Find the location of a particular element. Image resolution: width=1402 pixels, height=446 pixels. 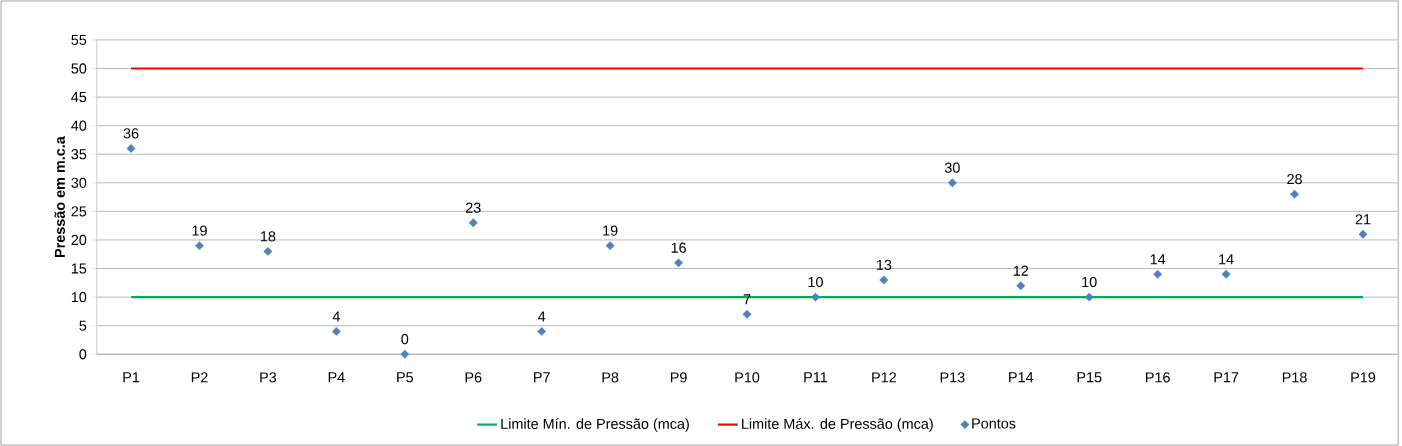

x-tick-label: P7 is located at coordinates (542, 377).